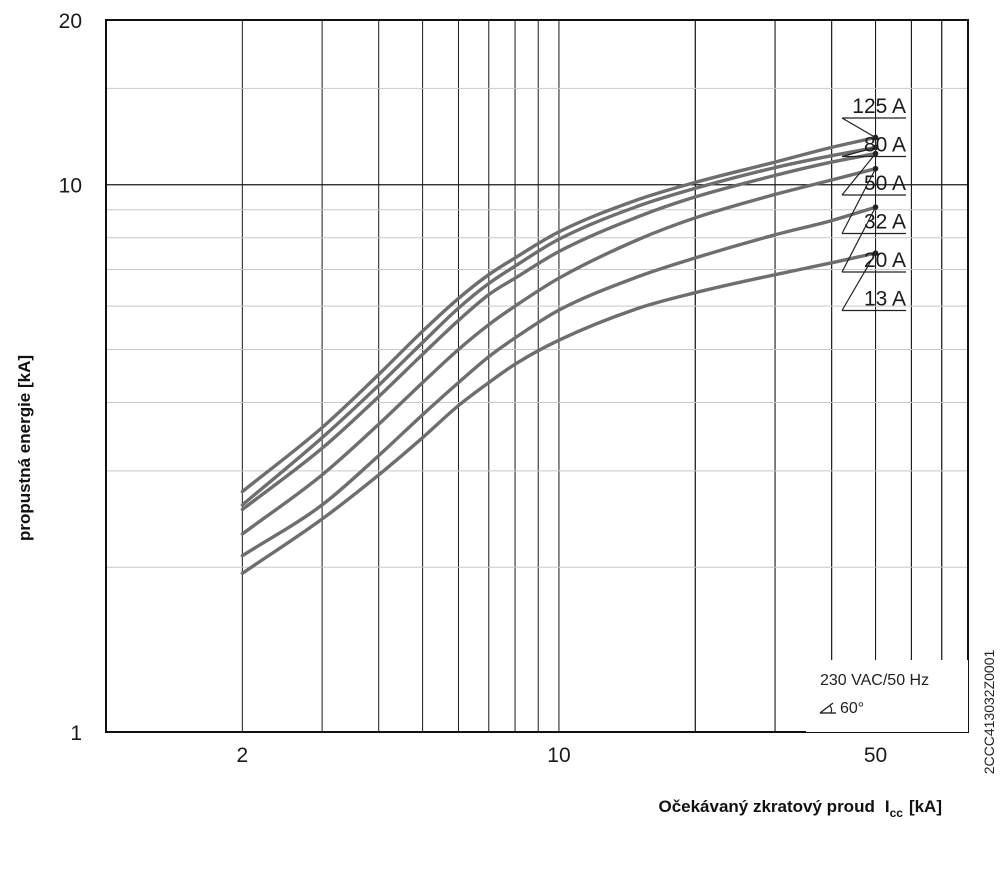  Describe the element at coordinates (989, 712) in the screenshot. I see `figure-code: 2CCC413032Z0001` at that location.